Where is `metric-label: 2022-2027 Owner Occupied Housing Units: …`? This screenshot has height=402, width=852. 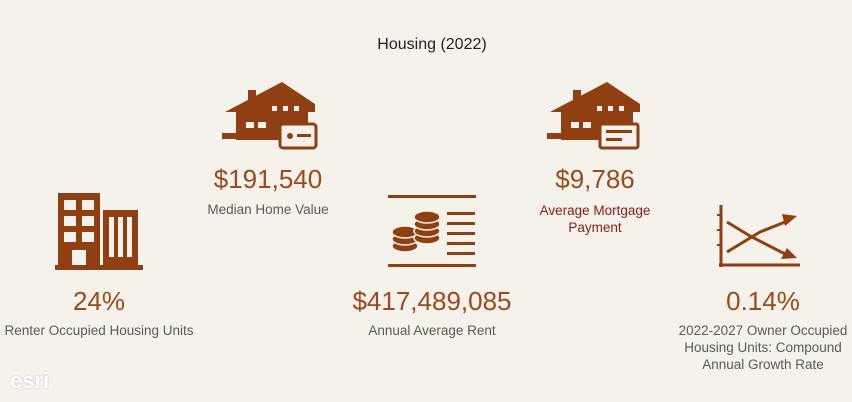 metric-label: 2022-2027 Owner Occupied Housing Units: … is located at coordinates (763, 347).